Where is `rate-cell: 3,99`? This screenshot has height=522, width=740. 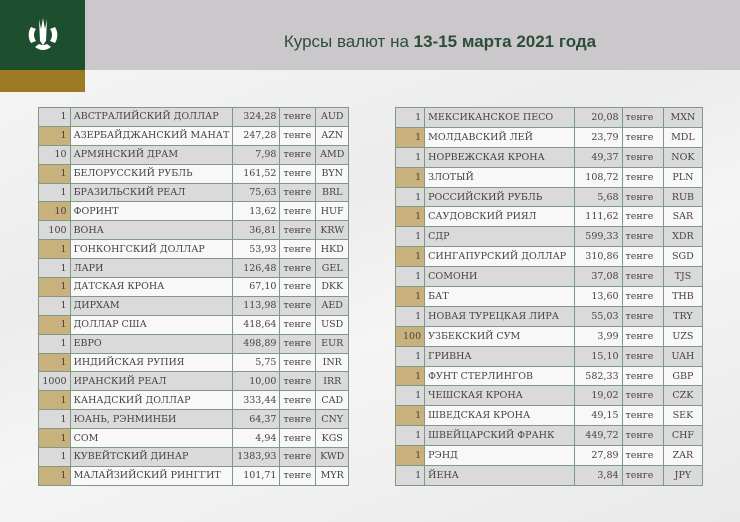
rate-cell: 3,99 is located at coordinates (598, 336).